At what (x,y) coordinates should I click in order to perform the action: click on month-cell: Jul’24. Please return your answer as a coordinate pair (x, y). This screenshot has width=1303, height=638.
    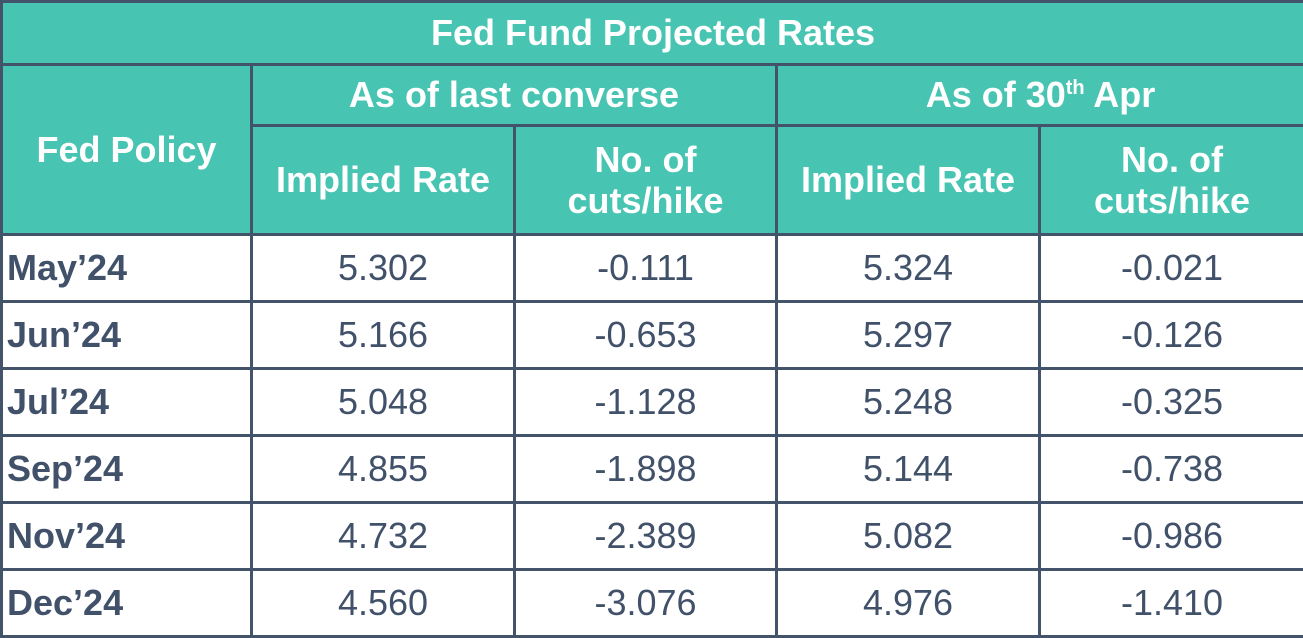
    Looking at the image, I should click on (127, 402).